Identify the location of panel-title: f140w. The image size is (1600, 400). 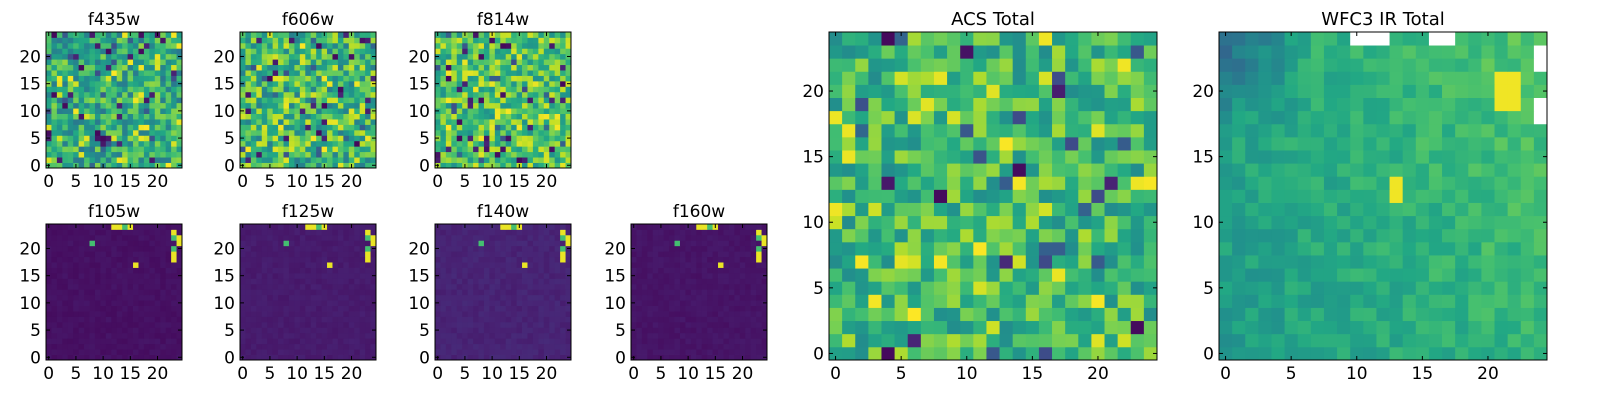
(503, 212).